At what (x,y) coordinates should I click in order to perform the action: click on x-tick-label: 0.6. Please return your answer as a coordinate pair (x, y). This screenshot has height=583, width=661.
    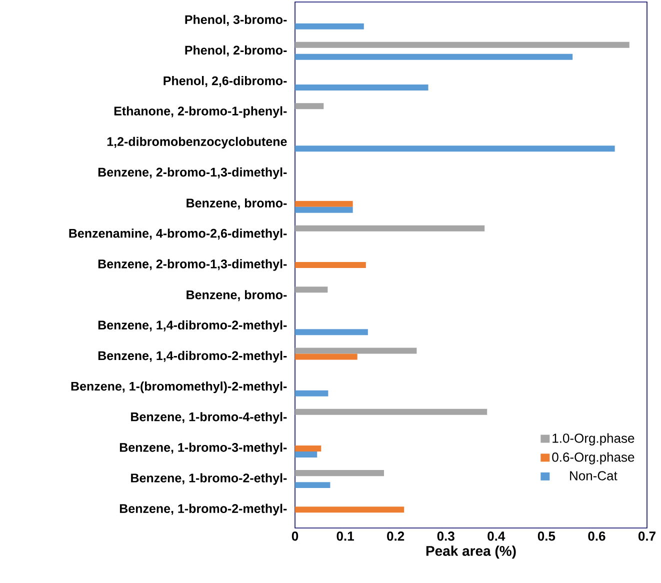
    Looking at the image, I should click on (597, 536).